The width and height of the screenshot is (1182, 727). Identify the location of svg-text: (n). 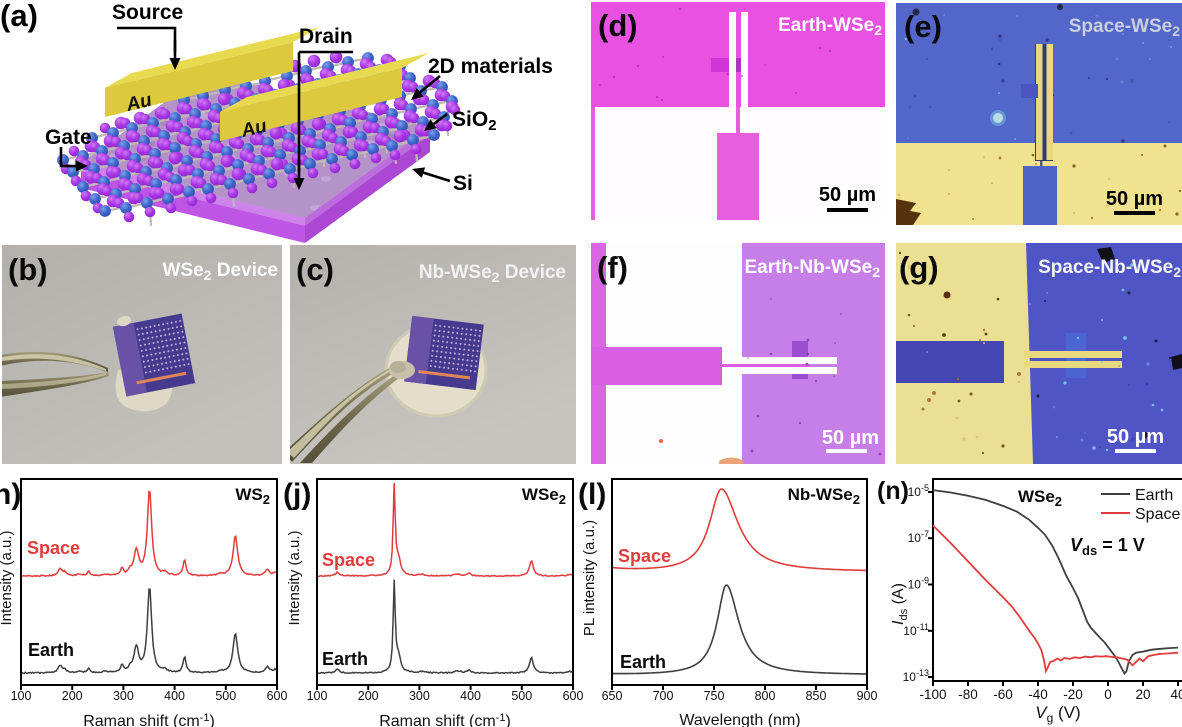
(893, 491).